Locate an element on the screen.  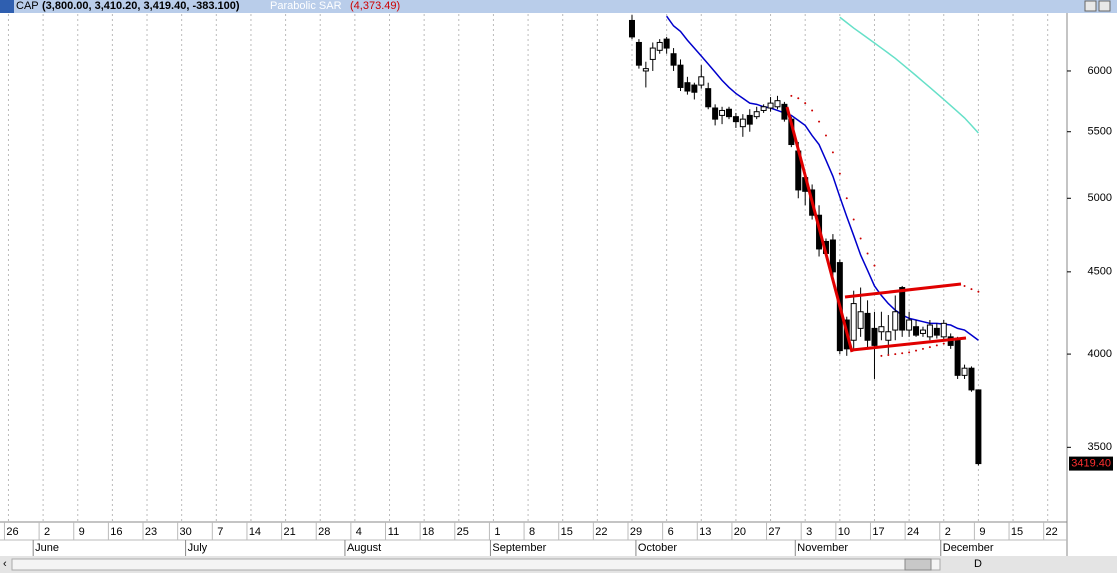
x-tick-label: 23 is located at coordinates (151, 532).